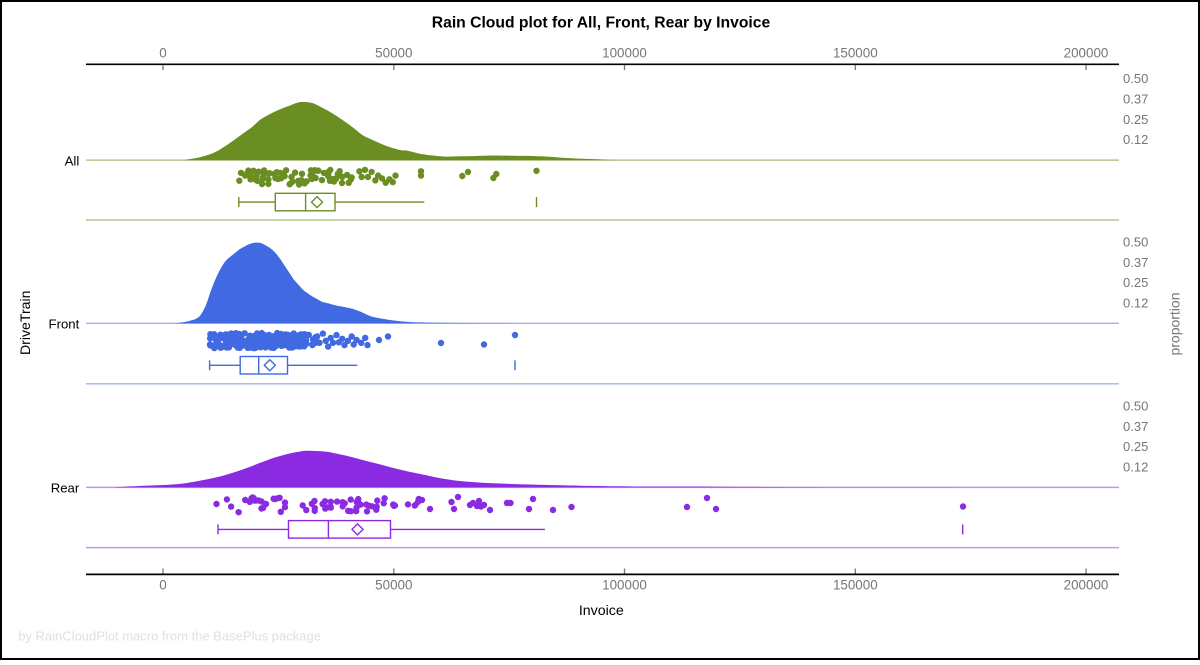 The image size is (1200, 665). What do you see at coordinates (601, 611) in the screenshot?
I see `svg-text: Invoice` at bounding box center [601, 611].